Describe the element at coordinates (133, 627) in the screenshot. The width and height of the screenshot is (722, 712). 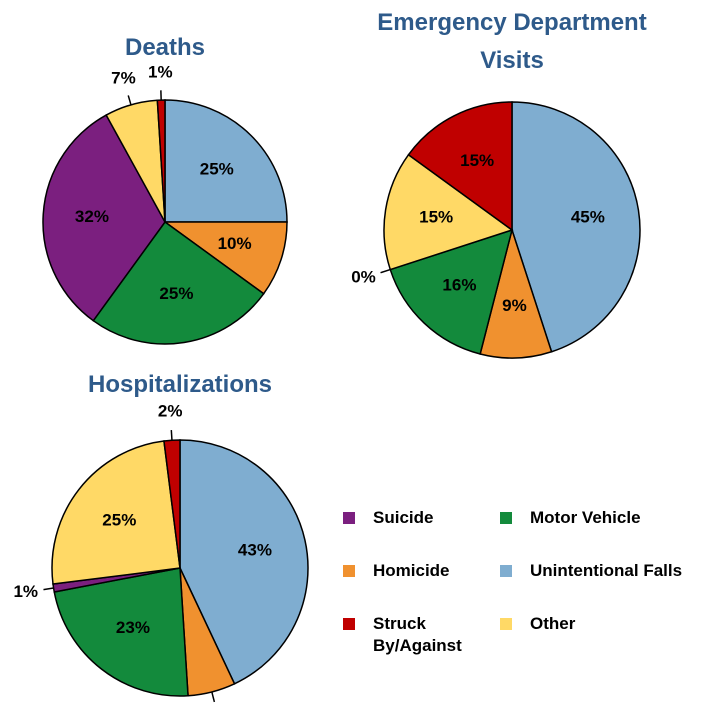
I see `data-label: 23%` at that location.